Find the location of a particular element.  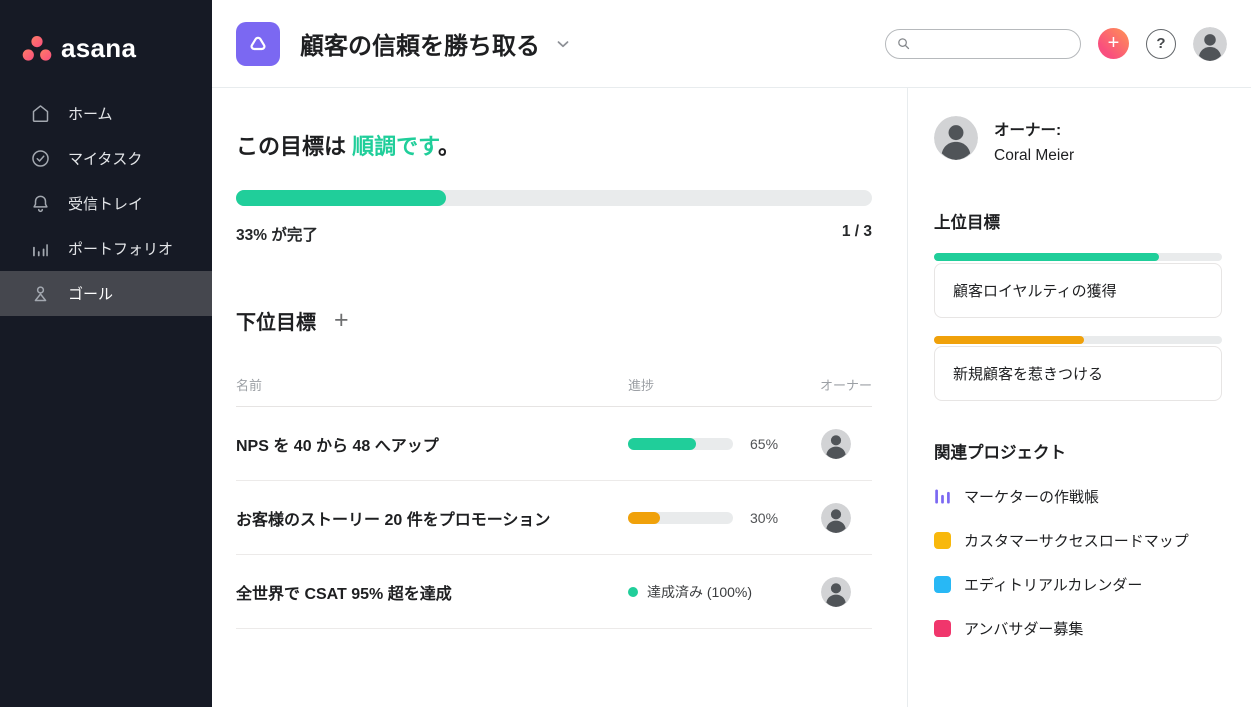

subgoal-row: NPS を 40 から 48 へアップ 65% is located at coordinates (554, 444).